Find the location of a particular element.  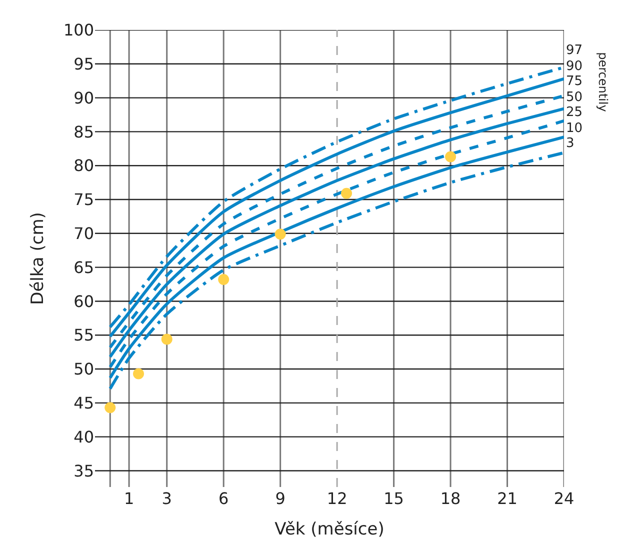

y-tick-label: 75 is located at coordinates (84, 200).